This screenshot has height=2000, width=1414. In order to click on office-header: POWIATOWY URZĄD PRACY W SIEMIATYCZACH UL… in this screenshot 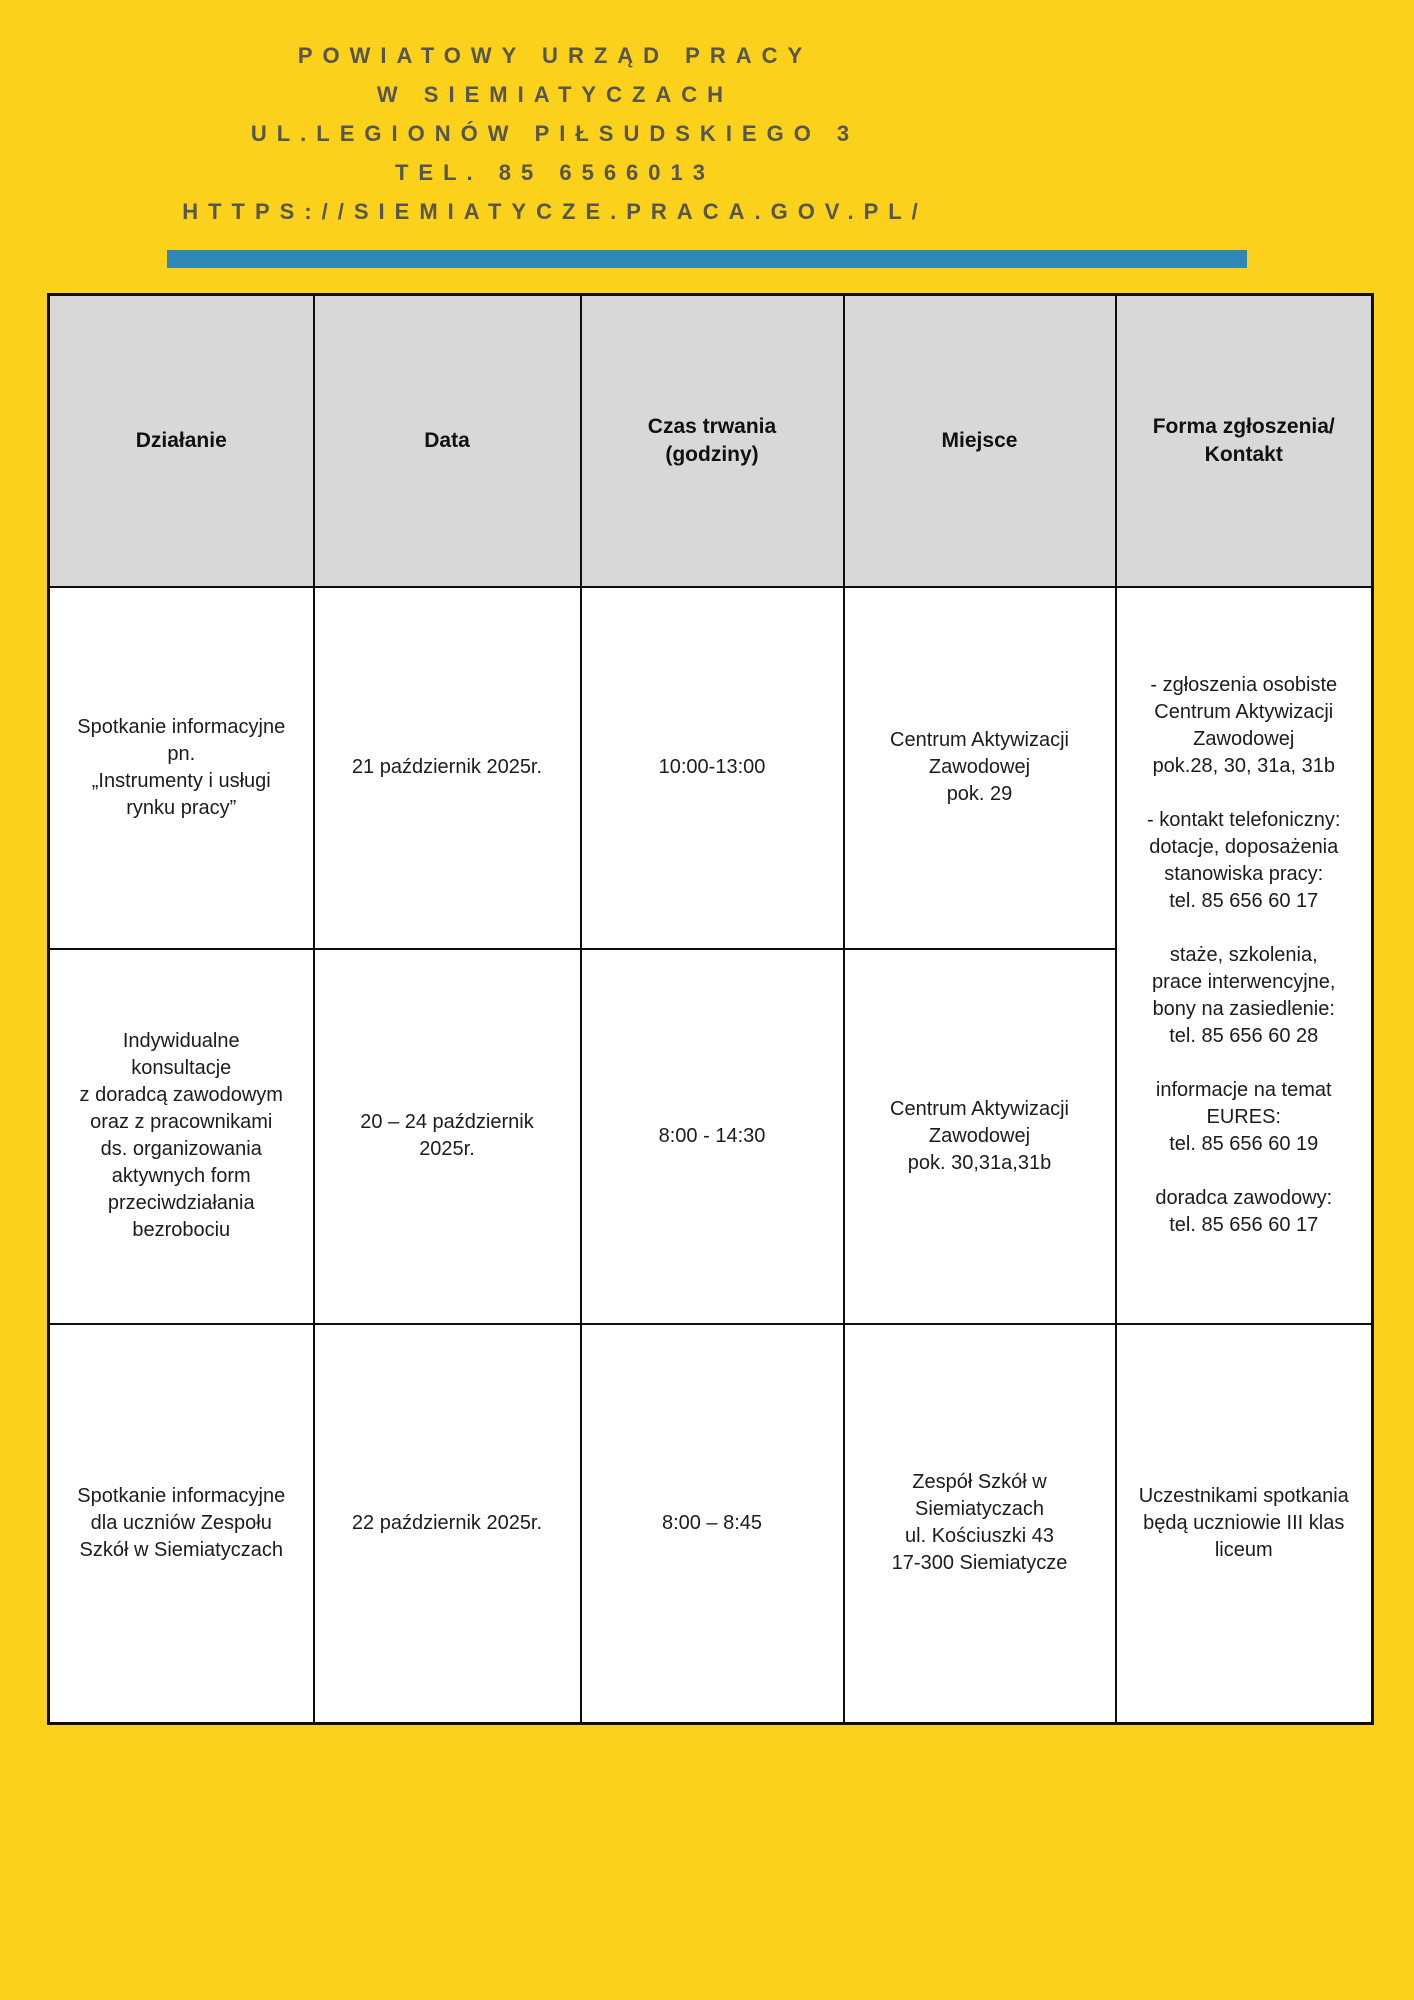, I will do `click(555, 133)`.